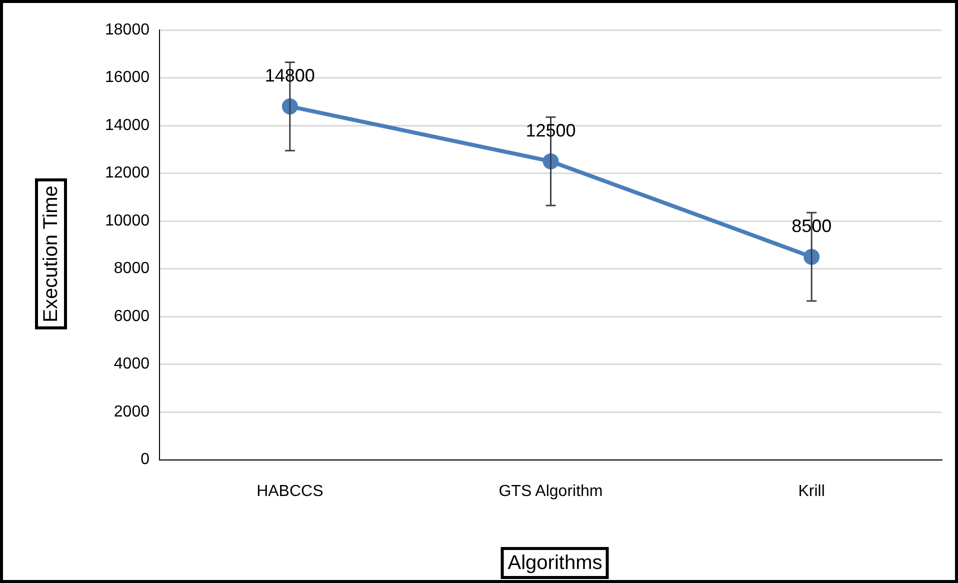 The image size is (958, 583). I want to click on x-tick-label: HABCCS, so click(290, 491).